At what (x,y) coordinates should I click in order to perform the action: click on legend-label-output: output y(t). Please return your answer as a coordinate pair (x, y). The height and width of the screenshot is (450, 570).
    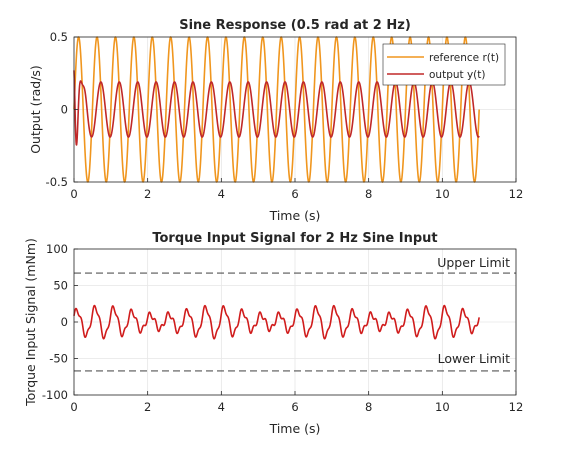
    Looking at the image, I should click on (457, 75).